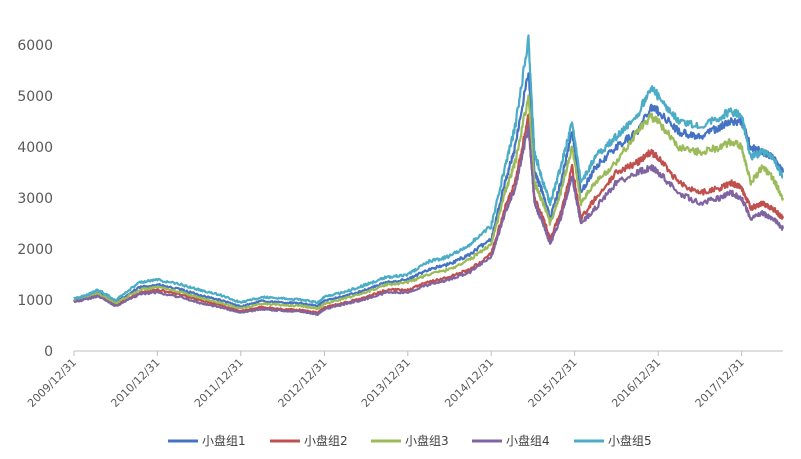 Image resolution: width=801 pixels, height=459 pixels. What do you see at coordinates (528, 440) in the screenshot?
I see `legend-label: 小盘组4` at bounding box center [528, 440].